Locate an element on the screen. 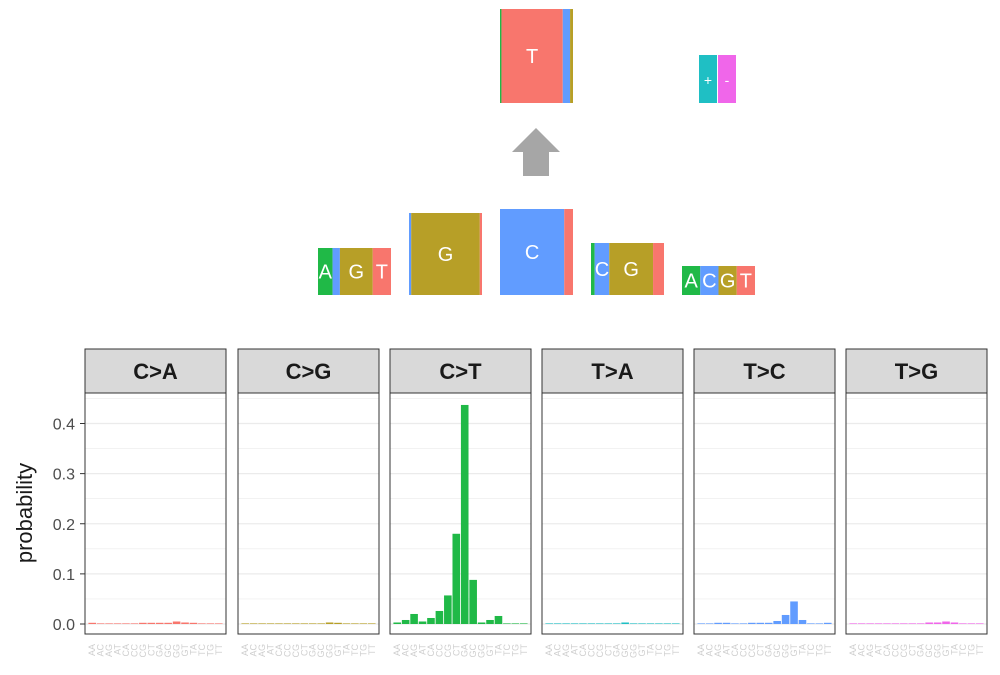 This screenshot has width=1000, height=675. y-tick-label: 0.3 is located at coordinates (64, 475).